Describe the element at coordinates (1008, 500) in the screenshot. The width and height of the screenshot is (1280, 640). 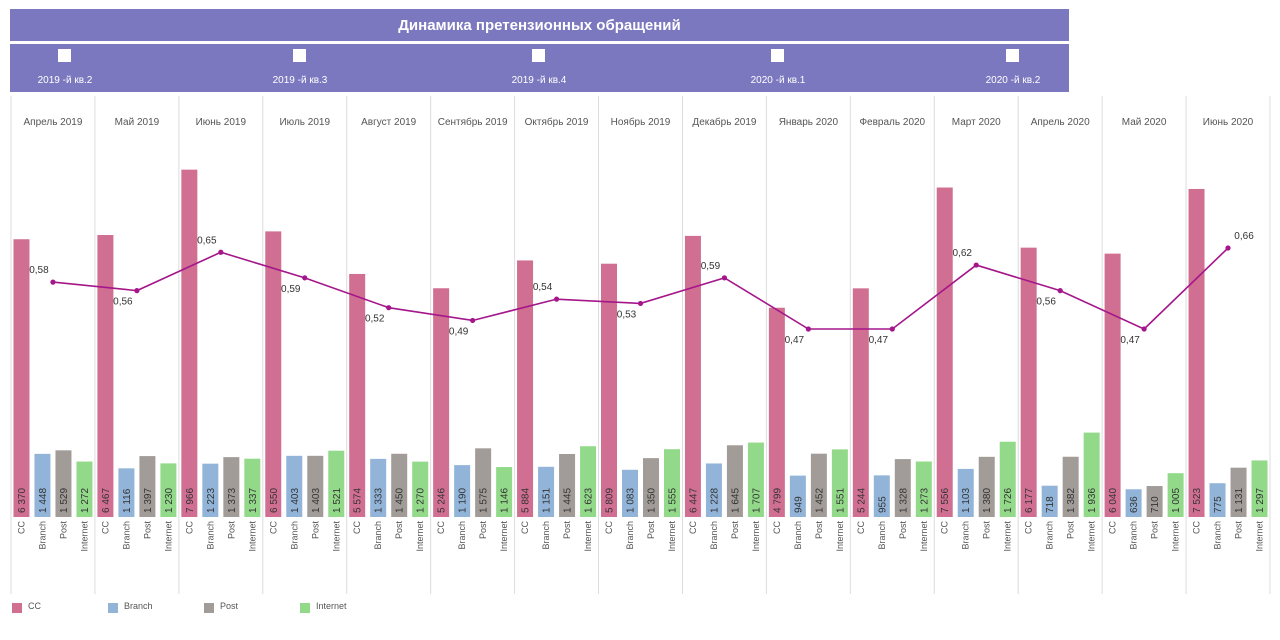
I see `bar-value-label: 1 726` at that location.